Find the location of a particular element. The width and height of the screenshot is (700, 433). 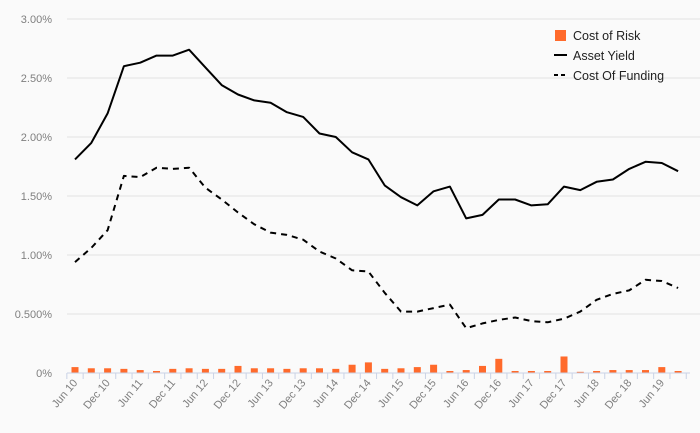

x-tick-label: Jun 17 is located at coordinates (521, 393).